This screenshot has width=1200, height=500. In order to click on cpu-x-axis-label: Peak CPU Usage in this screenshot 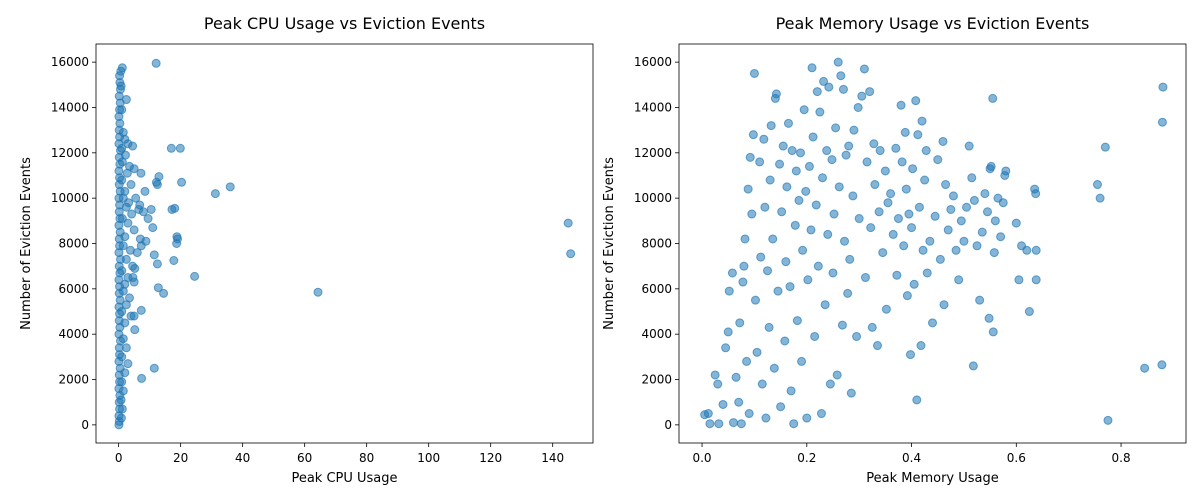, I will do `click(344, 478)`.